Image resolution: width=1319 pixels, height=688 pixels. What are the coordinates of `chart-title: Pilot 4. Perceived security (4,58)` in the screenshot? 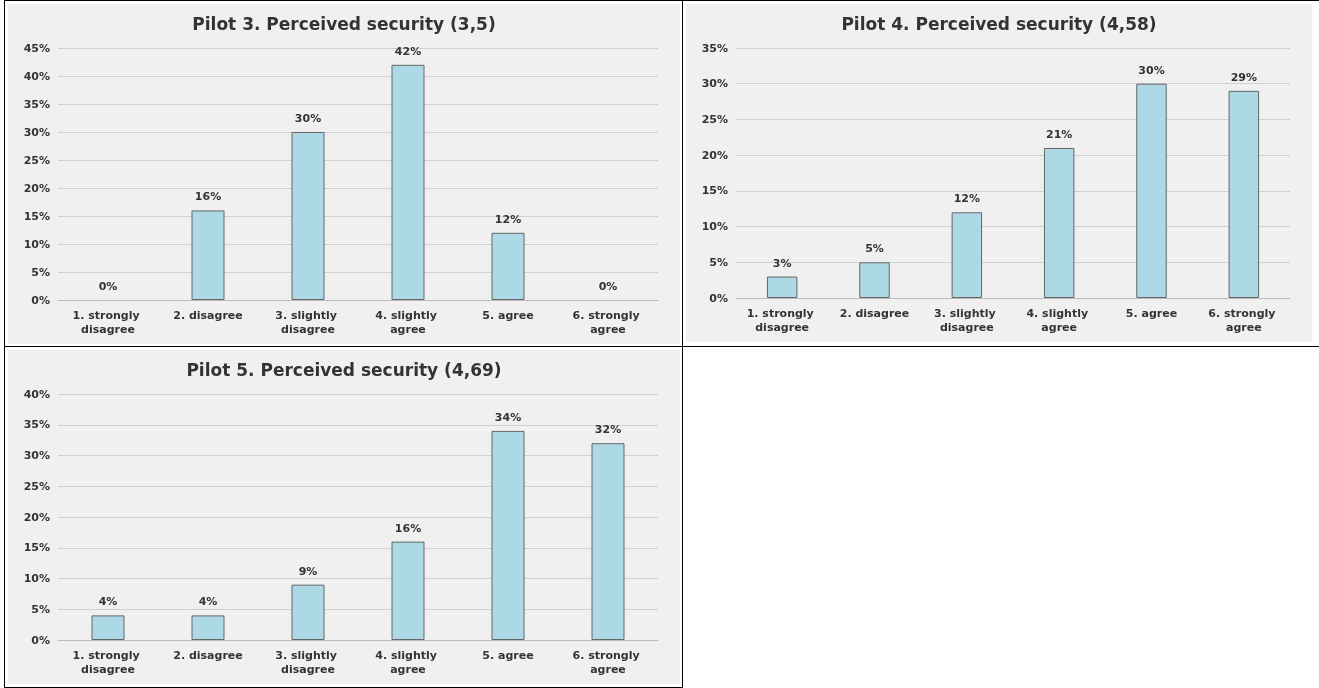 It's located at (999, 23).